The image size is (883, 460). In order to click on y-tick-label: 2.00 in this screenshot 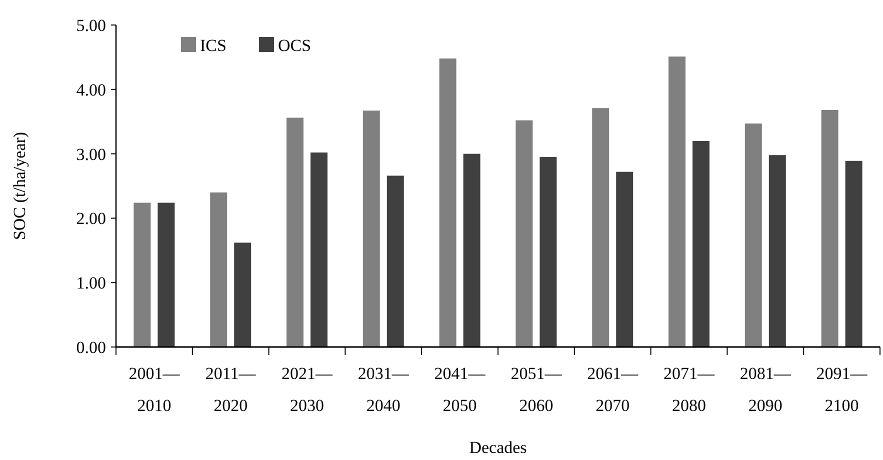, I will do `click(91, 218)`.